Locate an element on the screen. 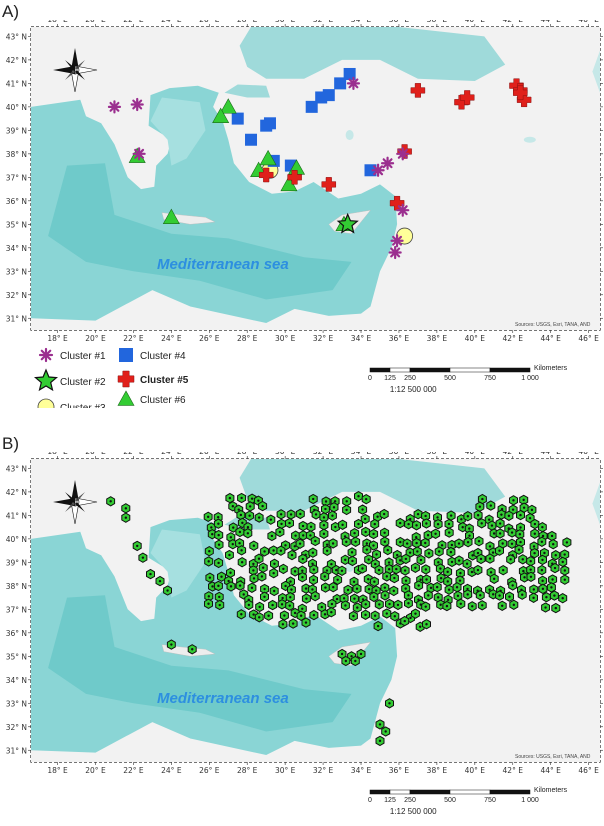  y-tick-label: 36° N is located at coordinates (16, 633).